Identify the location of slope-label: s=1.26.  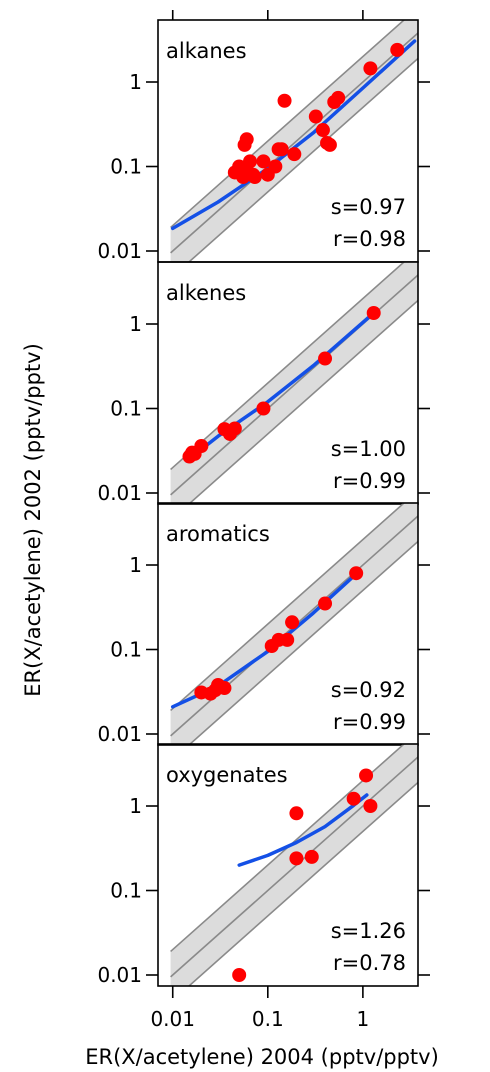
(368, 931).